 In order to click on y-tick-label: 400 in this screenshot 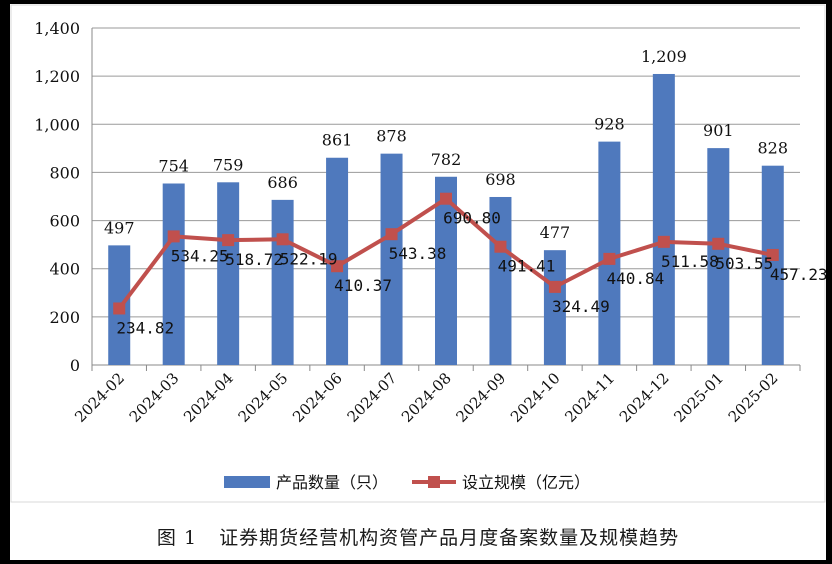, I will do `click(64, 269)`.